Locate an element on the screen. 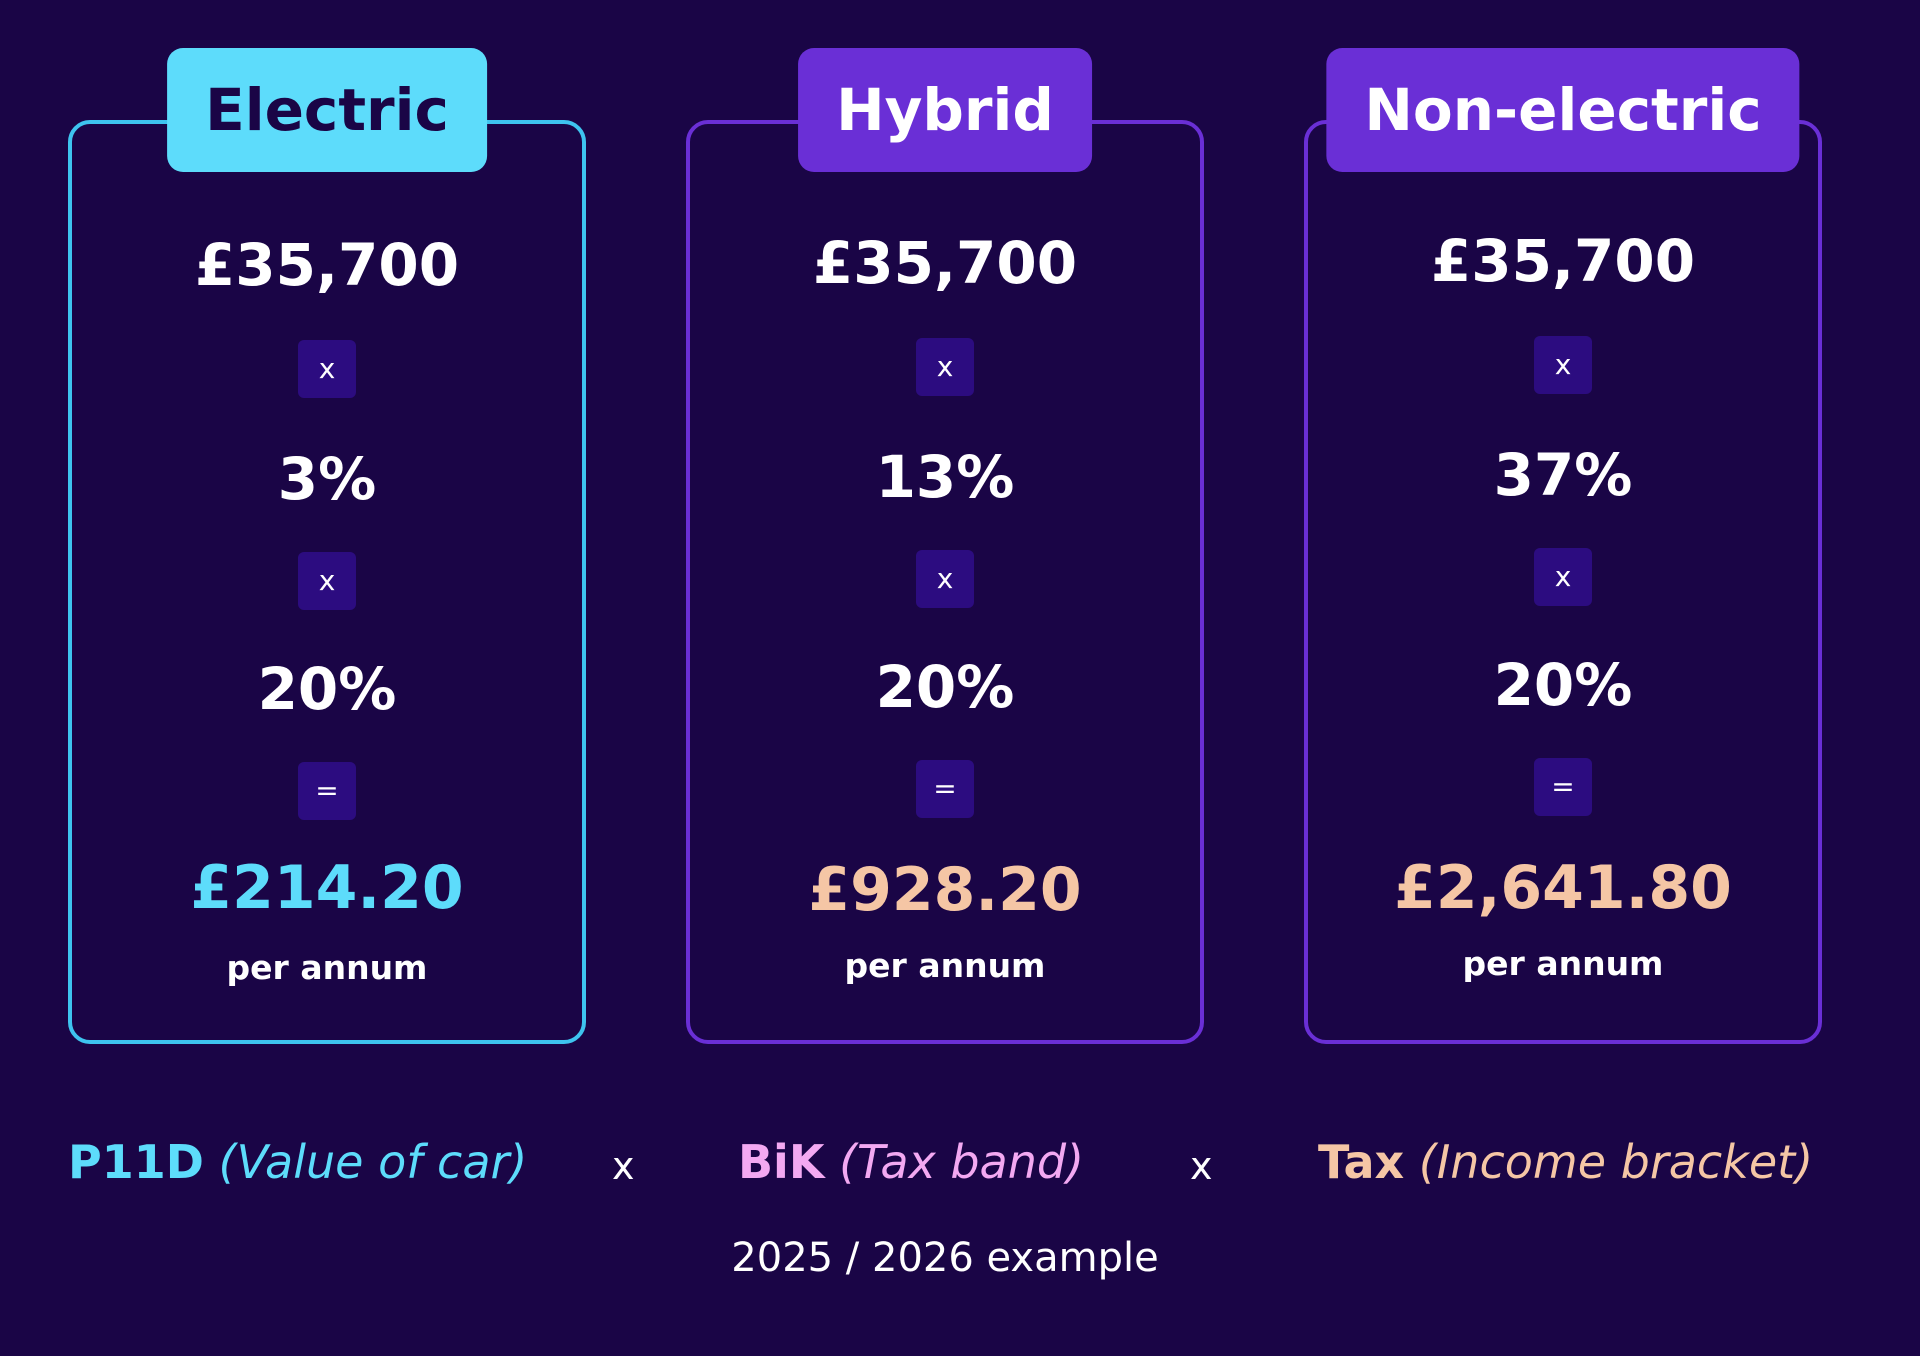 Image resolution: width=1920 pixels, height=1356 pixels. card-electric-label: Electric is located at coordinates (327, 110).